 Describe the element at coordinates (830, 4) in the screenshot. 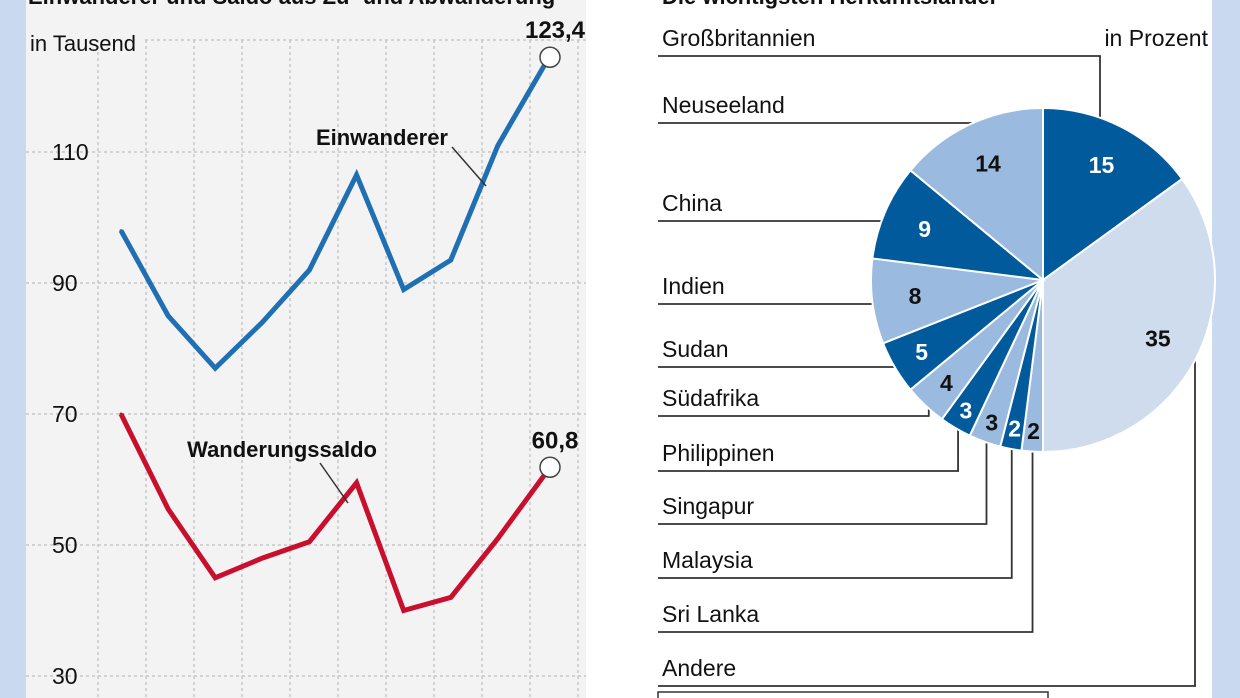

I see `pie-chart-title: Die wichtigsten Herkunftsländer` at that location.